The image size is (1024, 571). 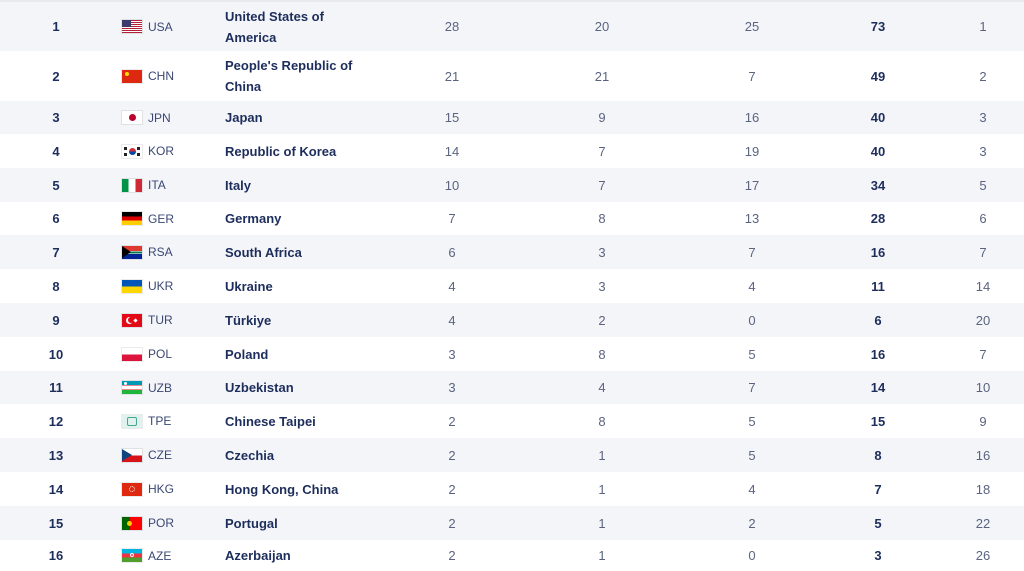 What do you see at coordinates (602, 185) in the screenshot?
I see `silver-count: 7` at bounding box center [602, 185].